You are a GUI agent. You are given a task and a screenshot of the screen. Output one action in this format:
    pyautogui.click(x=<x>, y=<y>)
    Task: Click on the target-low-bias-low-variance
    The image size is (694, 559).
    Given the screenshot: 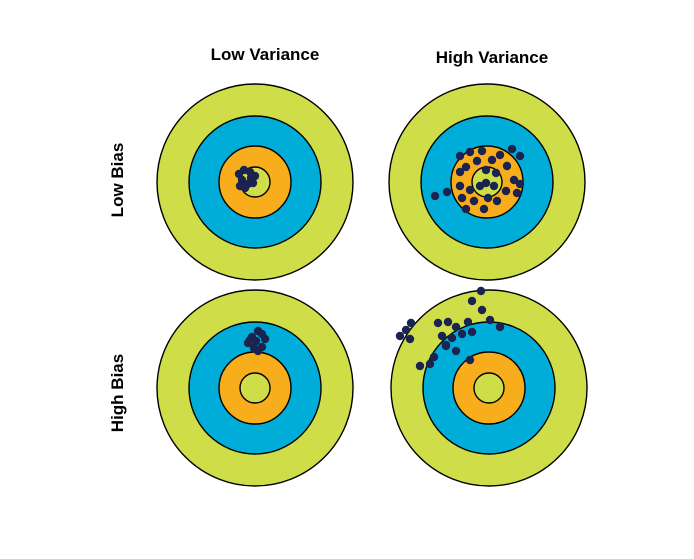 What is the action you would take?
    pyautogui.click(x=255, y=182)
    